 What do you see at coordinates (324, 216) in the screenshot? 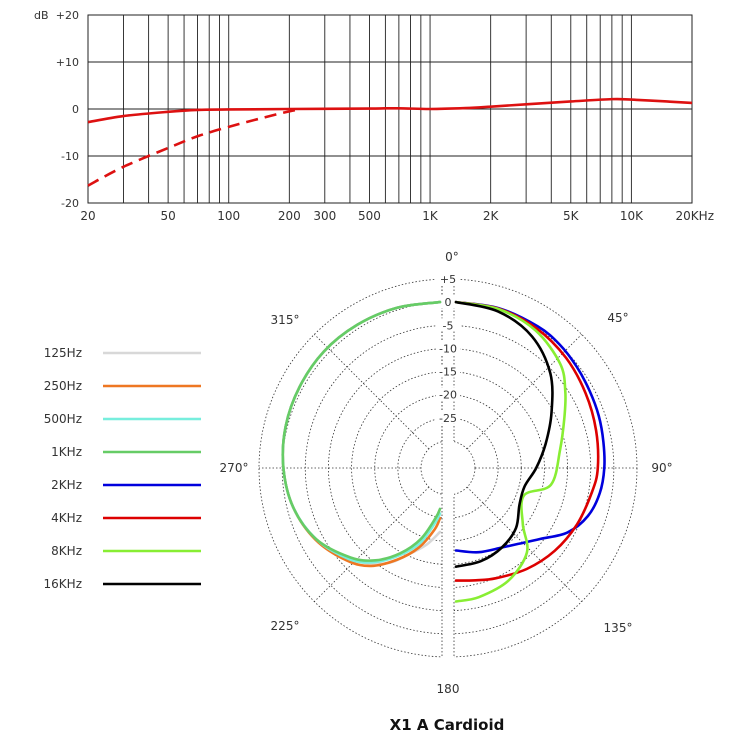
I see `freq-x-tick-label: 300` at bounding box center [324, 216].